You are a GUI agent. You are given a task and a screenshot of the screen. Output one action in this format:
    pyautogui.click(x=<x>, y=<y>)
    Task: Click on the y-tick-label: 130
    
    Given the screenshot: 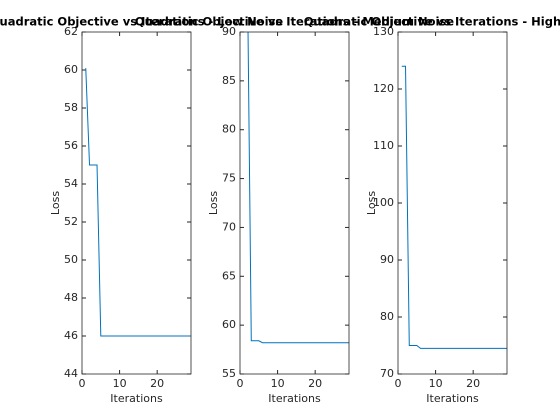 What is the action you would take?
    pyautogui.click(x=383, y=31)
    